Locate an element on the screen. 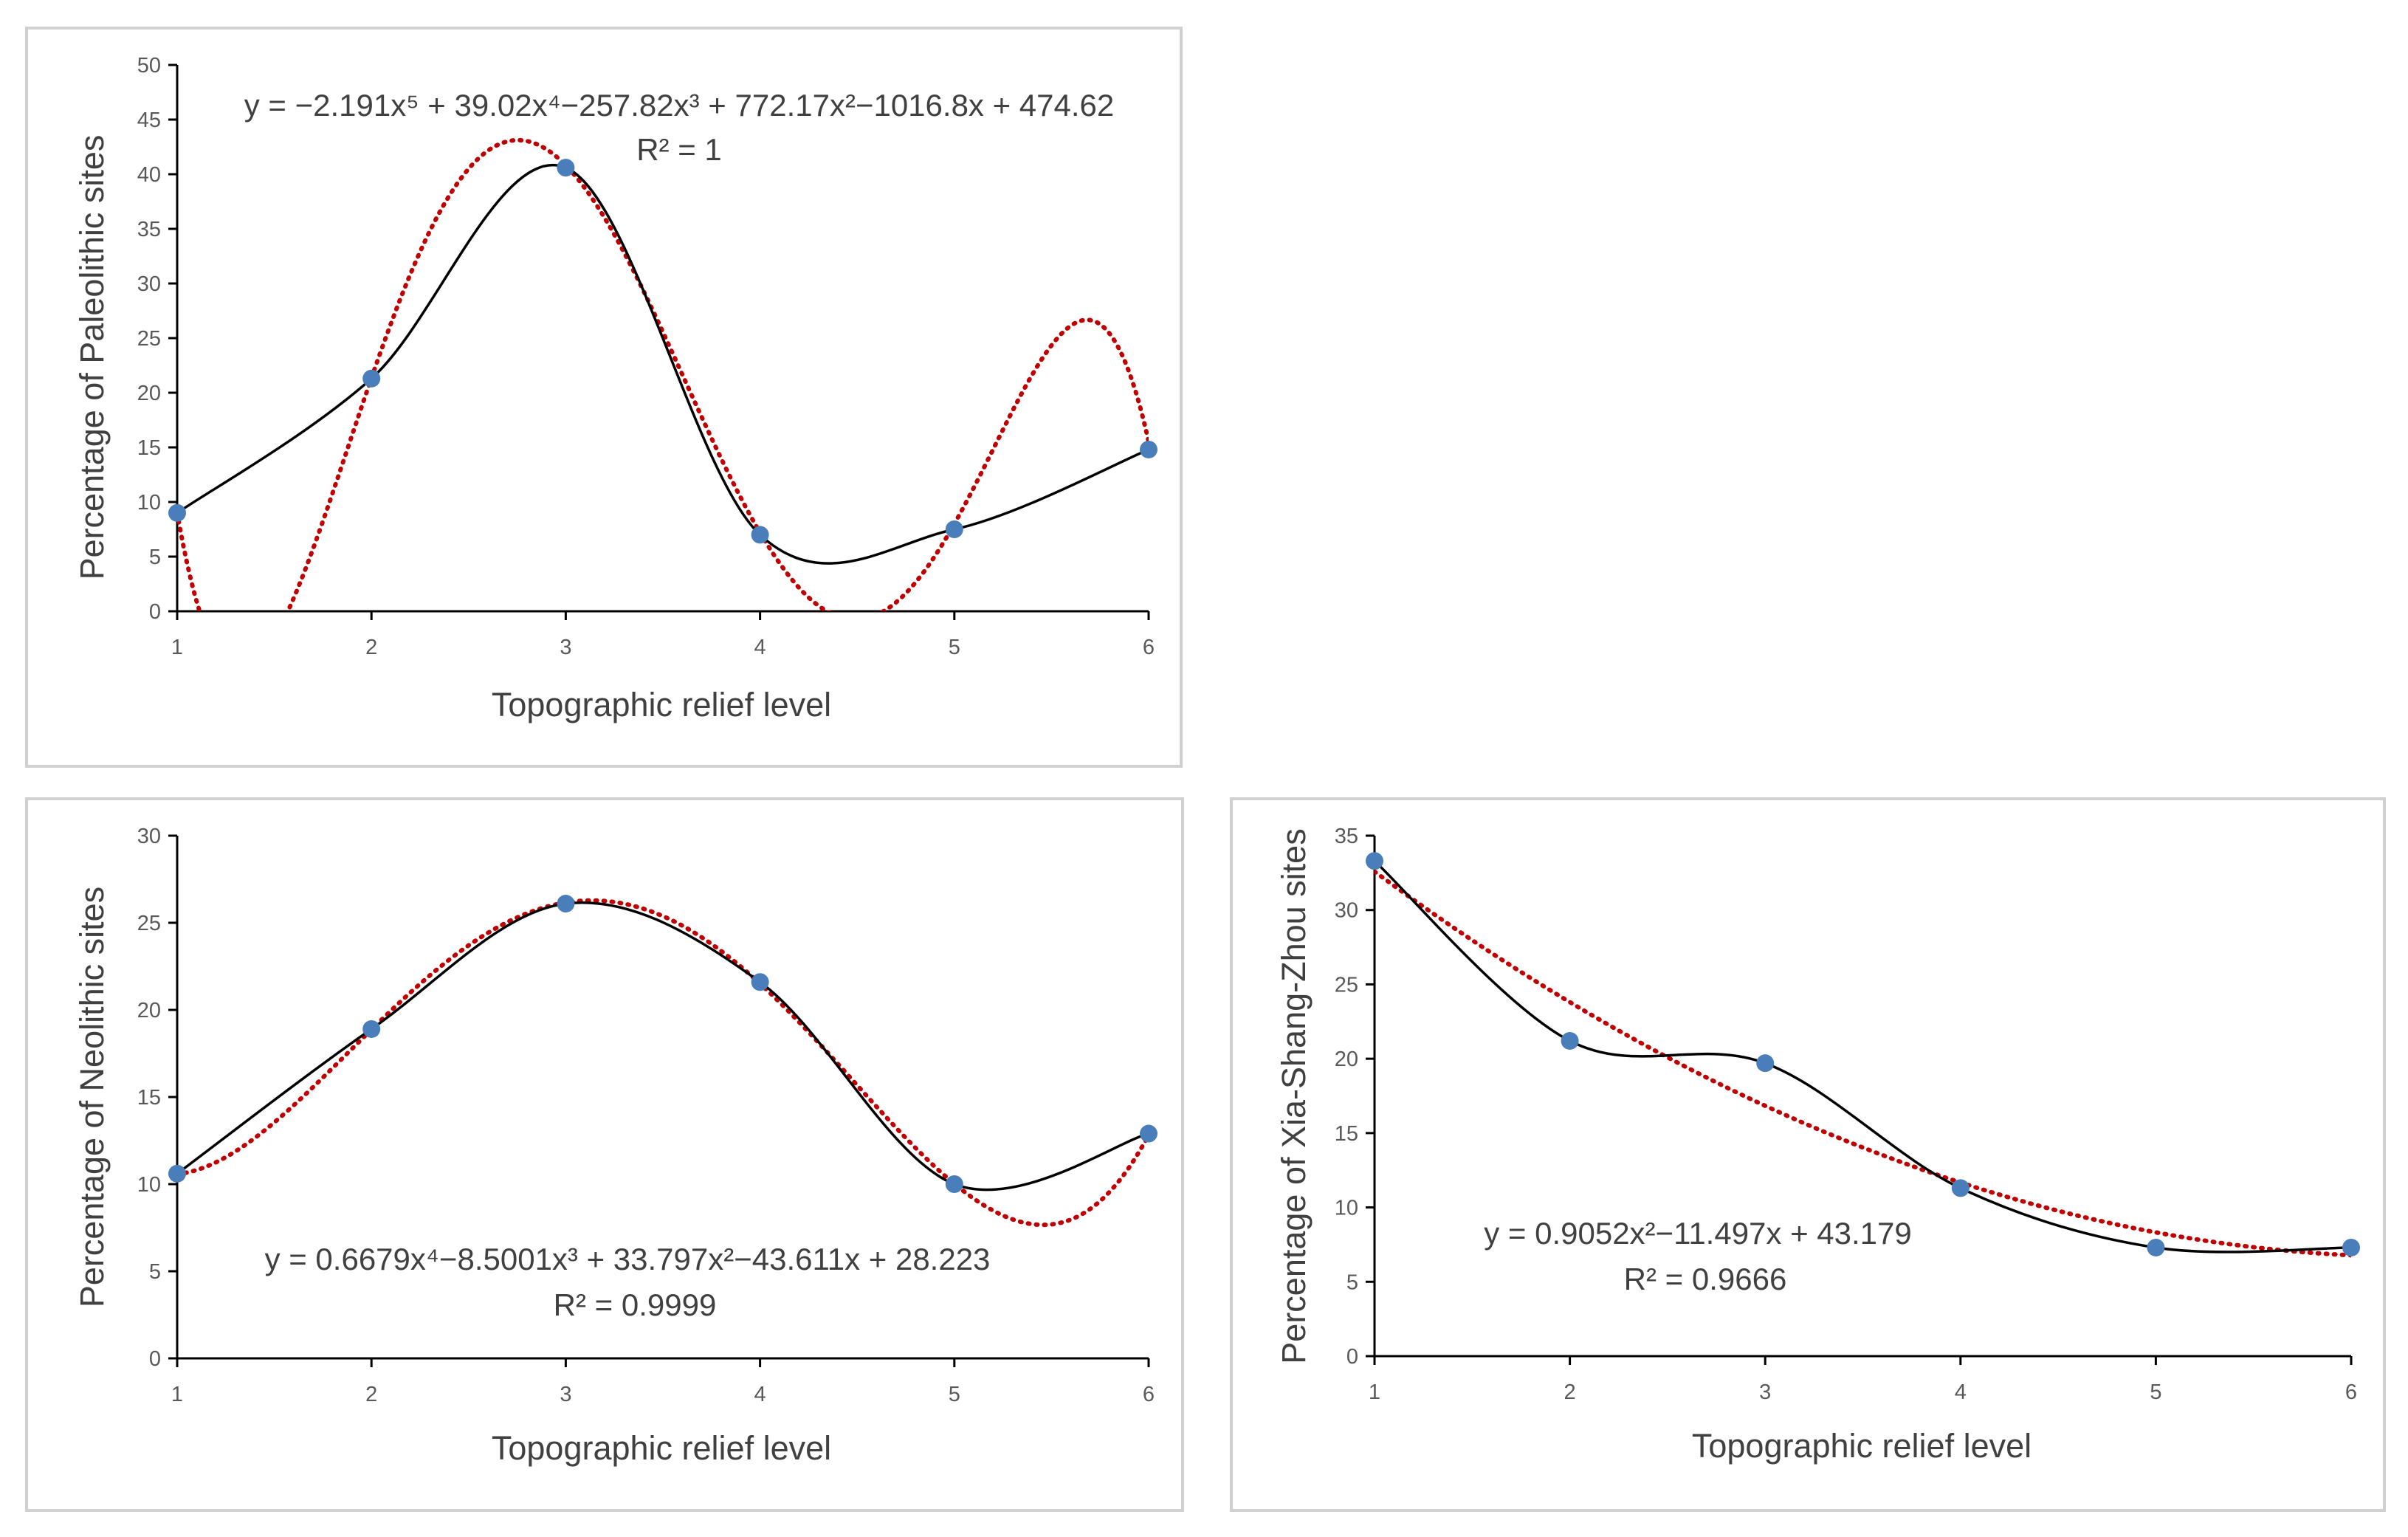 Image resolution: width=2408 pixels, height=1537 pixels. y-axis-ticks: 0 5 10 15 20 25 30 35 is located at coordinates (1355, 1097).